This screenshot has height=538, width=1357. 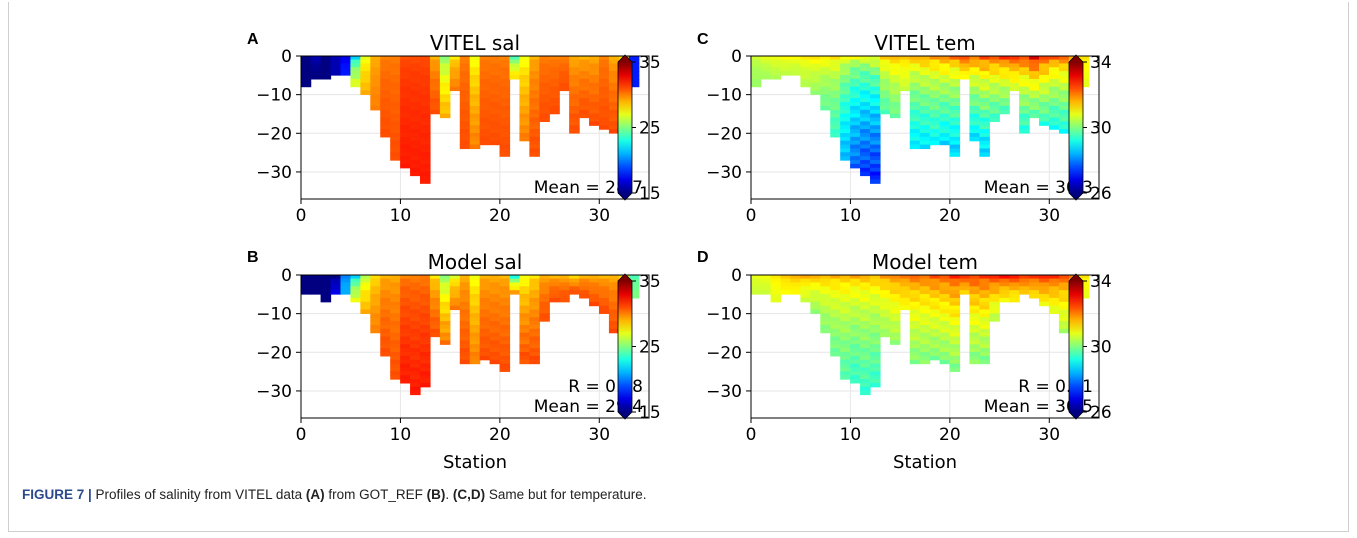 I want to click on caption-text-1: Profiles of salinity from VITEL data, so click(x=198, y=494).